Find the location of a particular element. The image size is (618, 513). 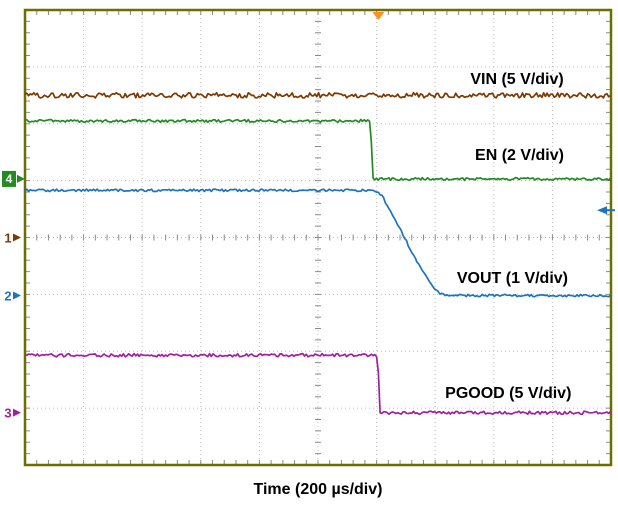

trace-label-vout: VOUT (1 V/div) is located at coordinates (512, 278).